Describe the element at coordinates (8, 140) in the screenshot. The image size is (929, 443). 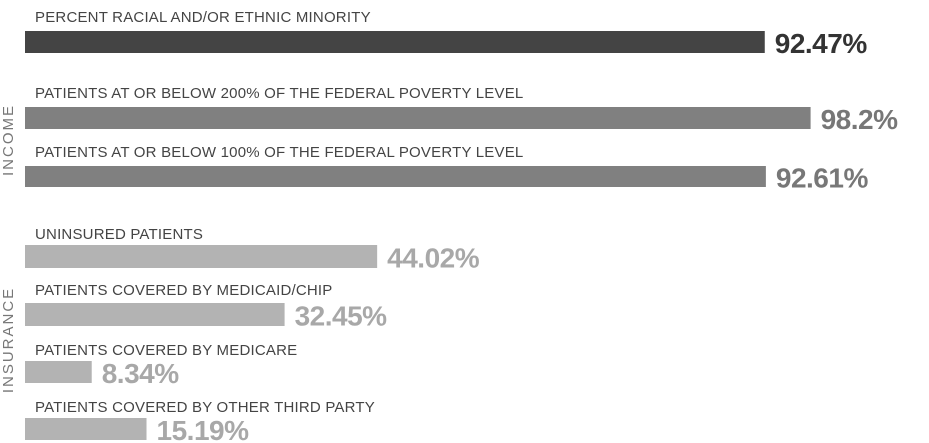
I see `group-label: INCOME` at that location.